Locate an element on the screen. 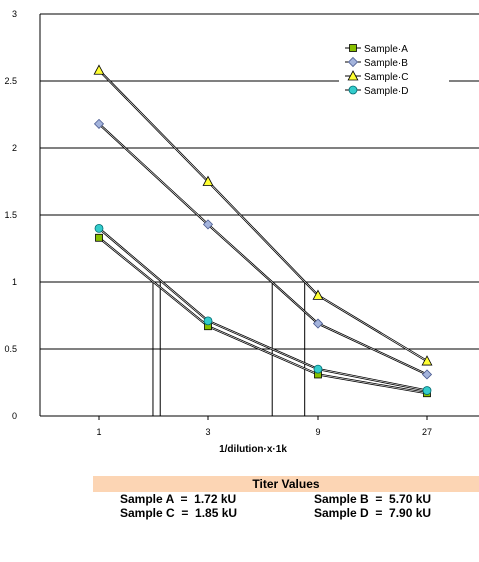  y-tick-label-2: 1 is located at coordinates (14, 282).